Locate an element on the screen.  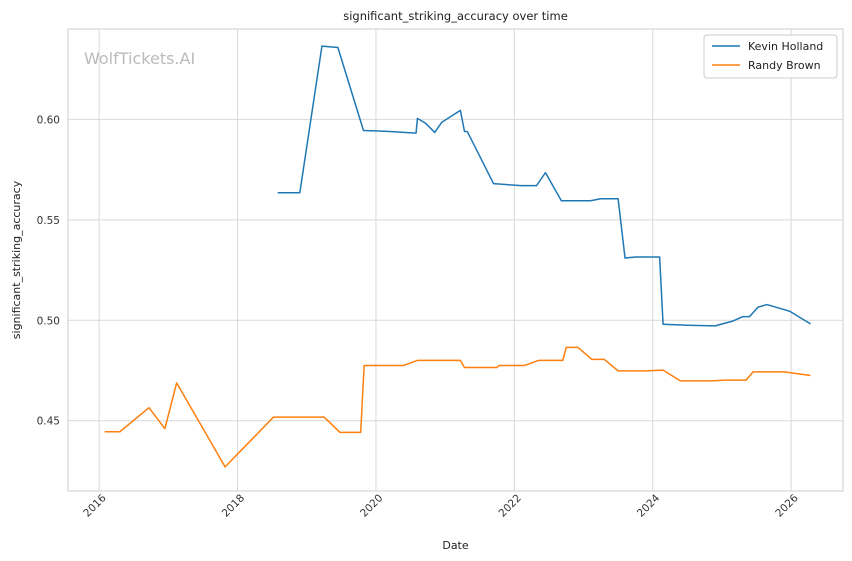
y-axis-label: significant_striking_accuracy is located at coordinates (16, 259).